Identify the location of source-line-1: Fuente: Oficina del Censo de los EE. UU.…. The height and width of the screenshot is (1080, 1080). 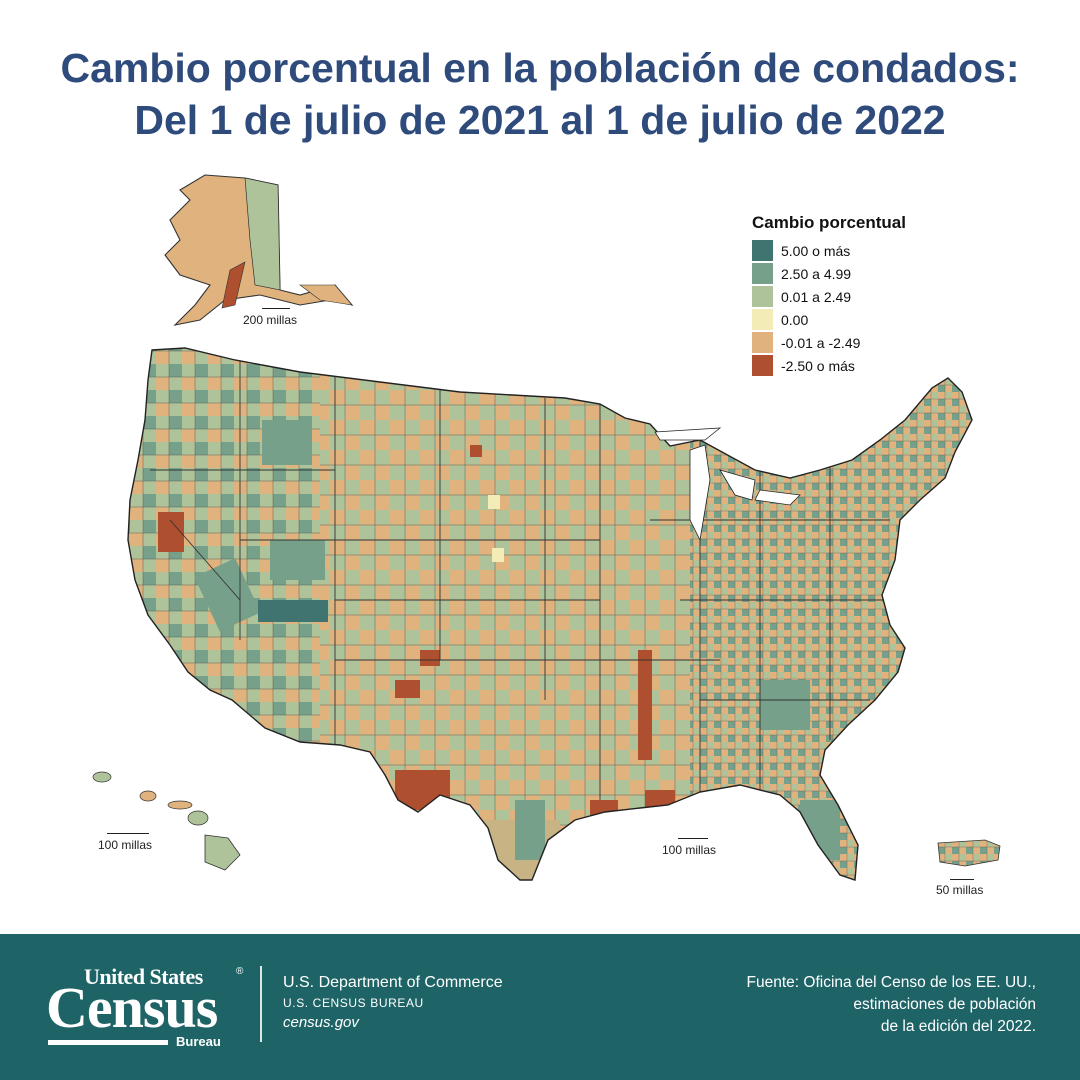
(891, 982).